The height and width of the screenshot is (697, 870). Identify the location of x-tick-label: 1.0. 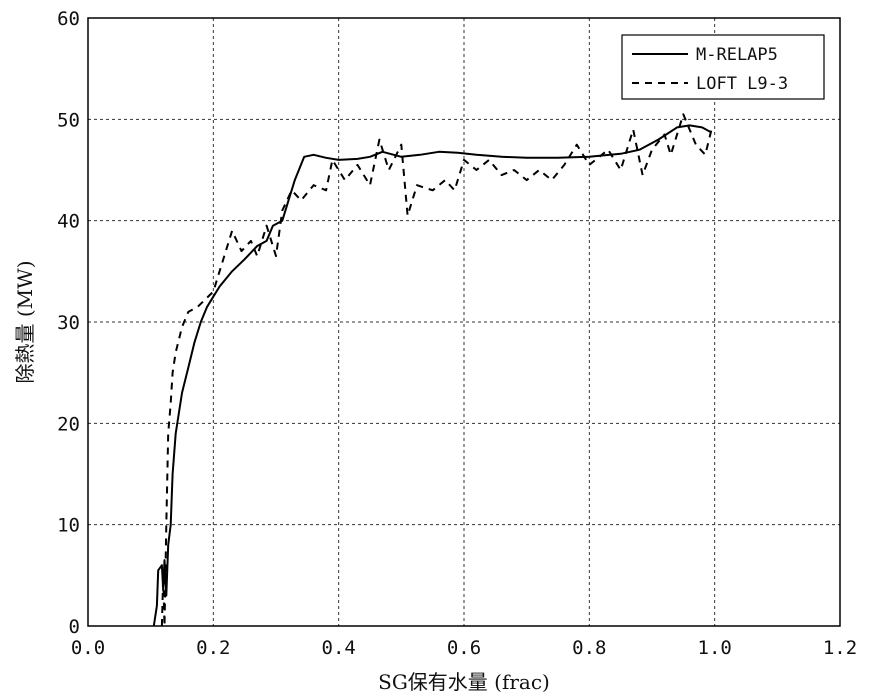
(715, 648).